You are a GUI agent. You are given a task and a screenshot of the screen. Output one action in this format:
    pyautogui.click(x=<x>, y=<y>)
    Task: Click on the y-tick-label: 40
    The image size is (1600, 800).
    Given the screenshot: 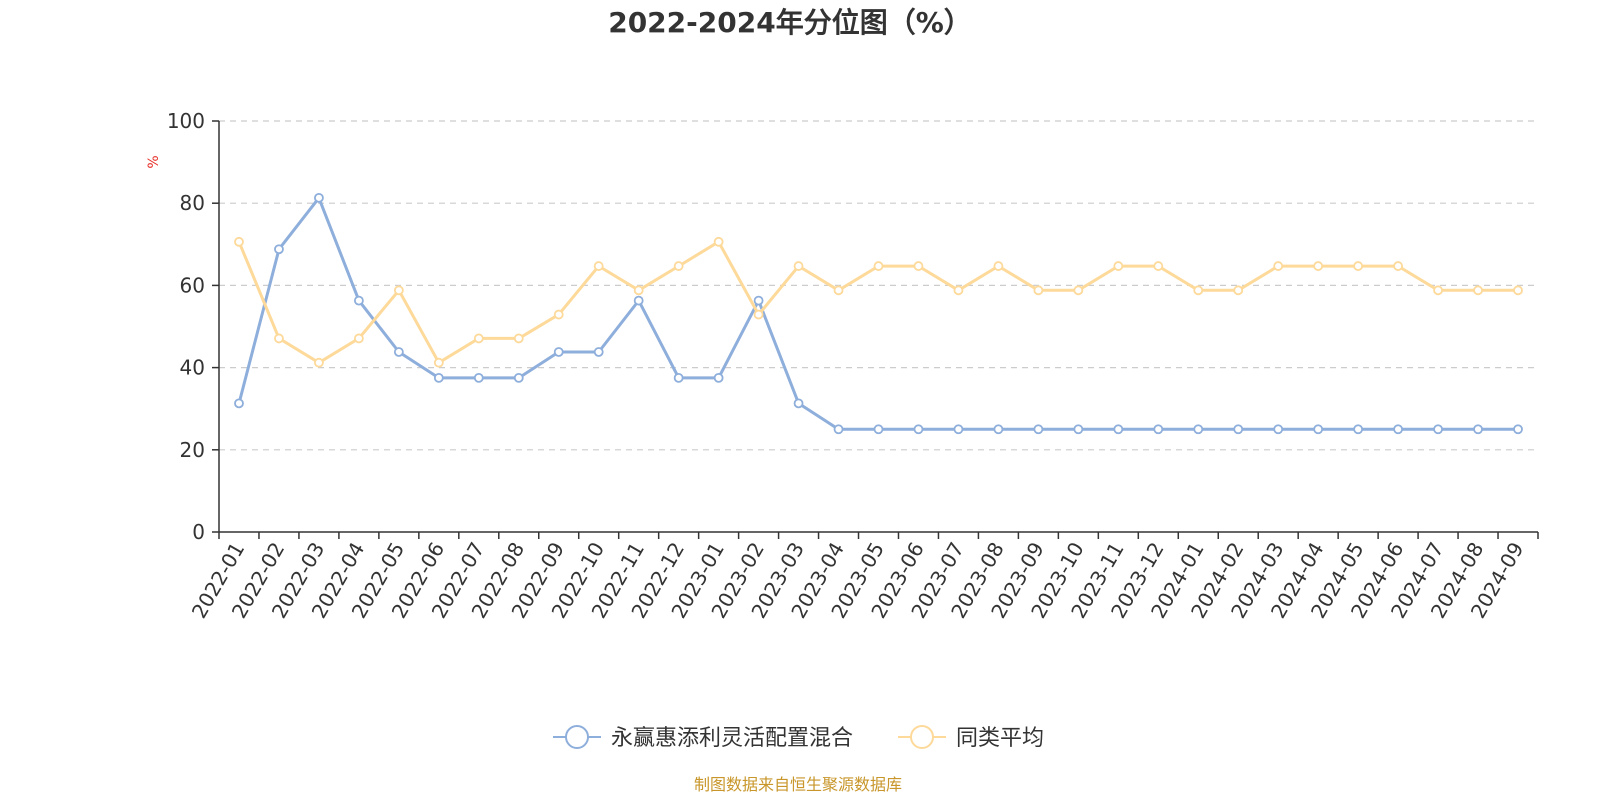 What is the action you would take?
    pyautogui.click(x=192, y=368)
    